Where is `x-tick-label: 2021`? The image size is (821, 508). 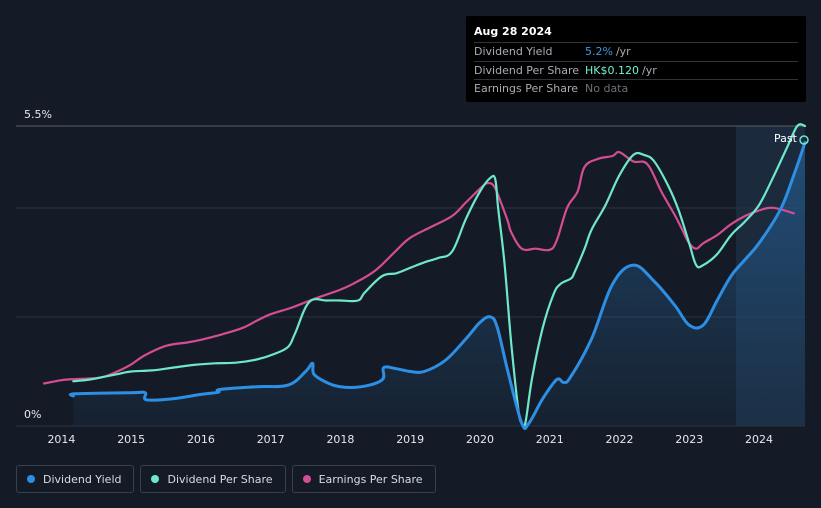
x-tick-label: 2021 is located at coordinates (550, 439).